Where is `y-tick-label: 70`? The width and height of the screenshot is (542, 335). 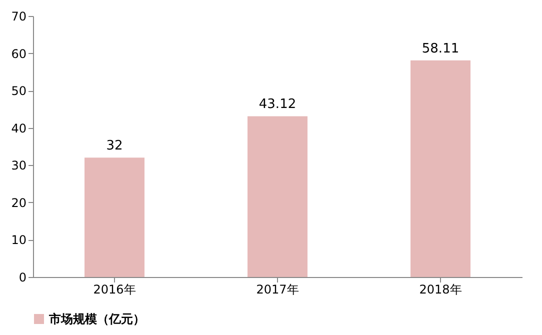 y-tick-label: 70 is located at coordinates (18, 17).